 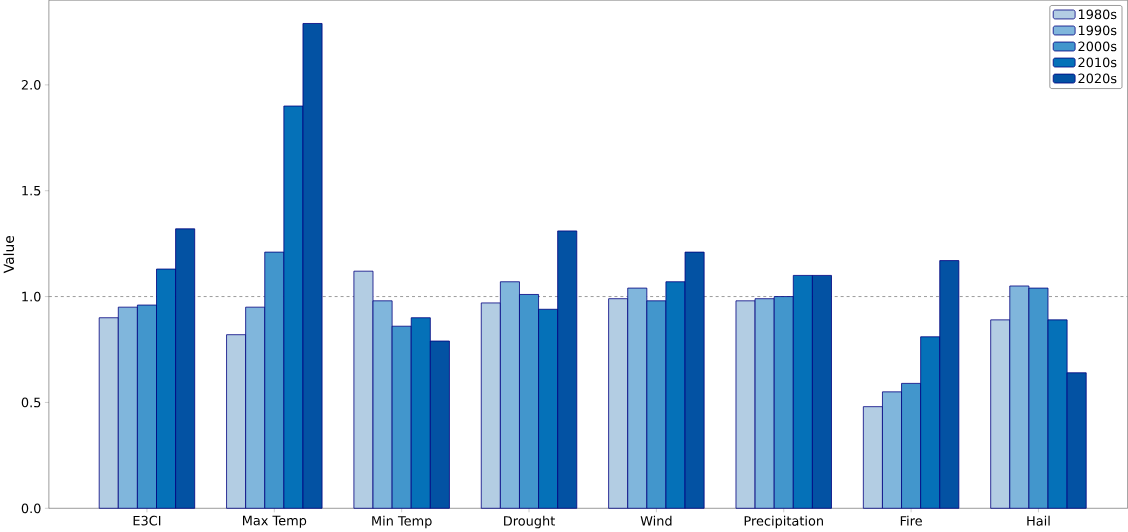 What do you see at coordinates (31, 296) in the screenshot?
I see `y-tick-label: 1.0` at bounding box center [31, 296].